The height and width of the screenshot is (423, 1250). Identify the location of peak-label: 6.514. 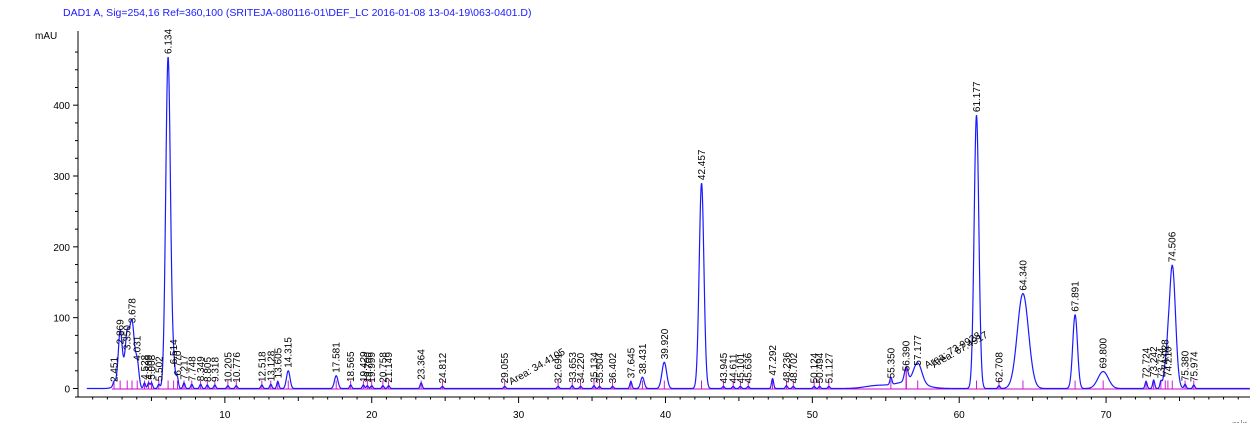
(174, 351).